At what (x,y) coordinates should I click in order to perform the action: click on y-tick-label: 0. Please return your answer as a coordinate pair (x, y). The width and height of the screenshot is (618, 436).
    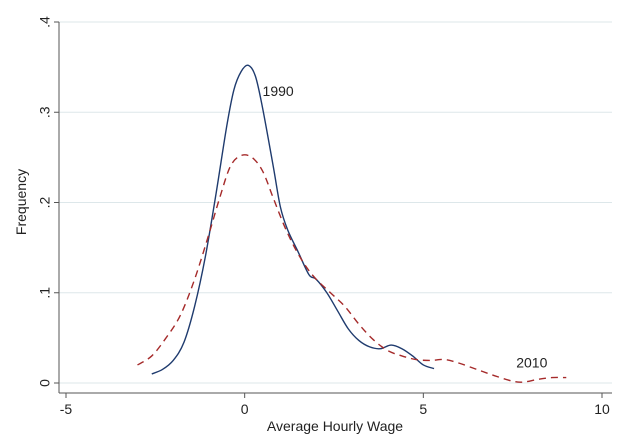
    Looking at the image, I should click on (45, 383).